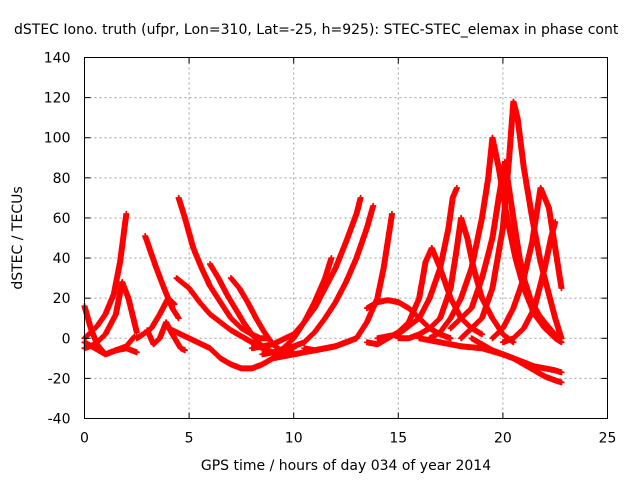 The image size is (640, 480). What do you see at coordinates (62, 259) in the screenshot?
I see `y-tick-label: 40` at bounding box center [62, 259].